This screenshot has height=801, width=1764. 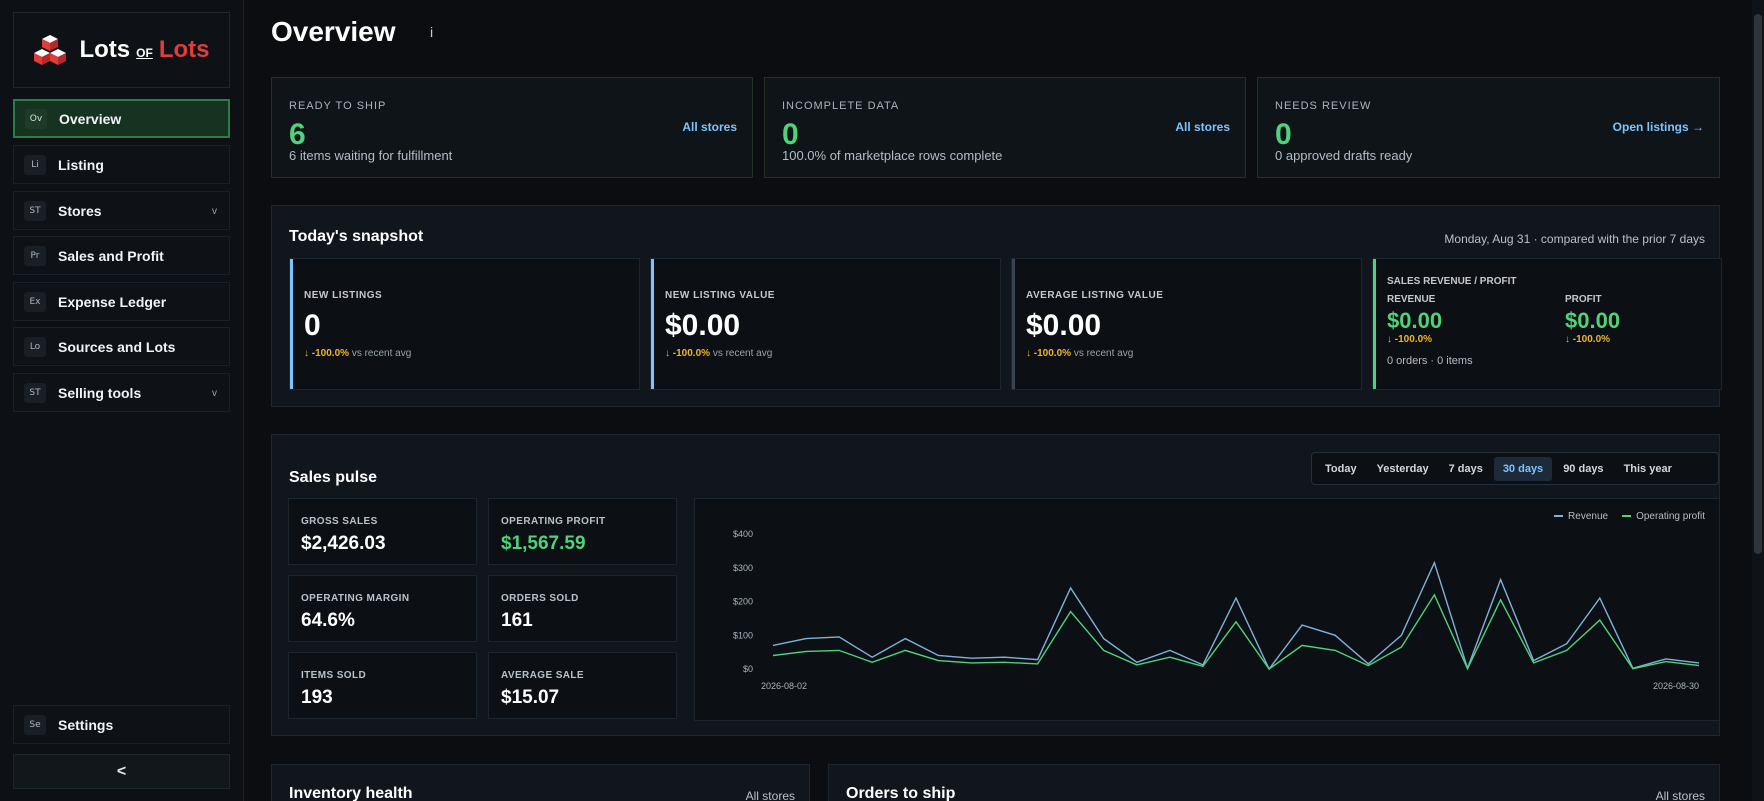 I want to click on info-icon: i, so click(x=432, y=32).